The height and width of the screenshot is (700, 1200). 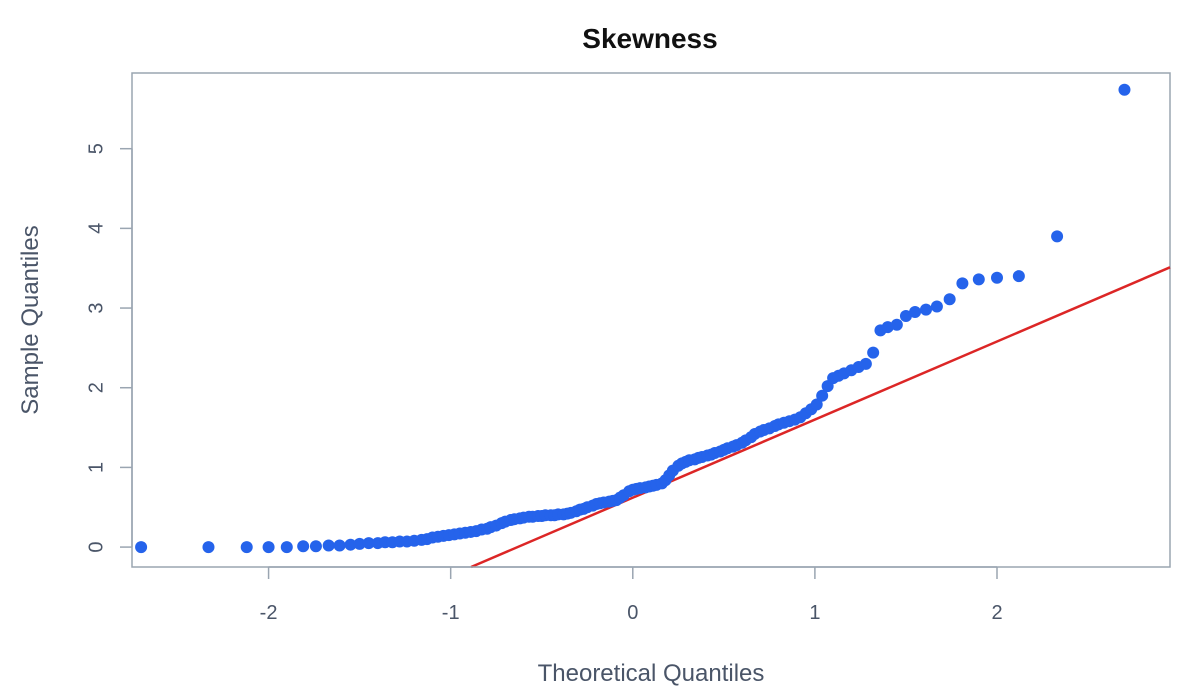 What do you see at coordinates (96, 387) in the screenshot?
I see `y-tick-label: 2` at bounding box center [96, 387].